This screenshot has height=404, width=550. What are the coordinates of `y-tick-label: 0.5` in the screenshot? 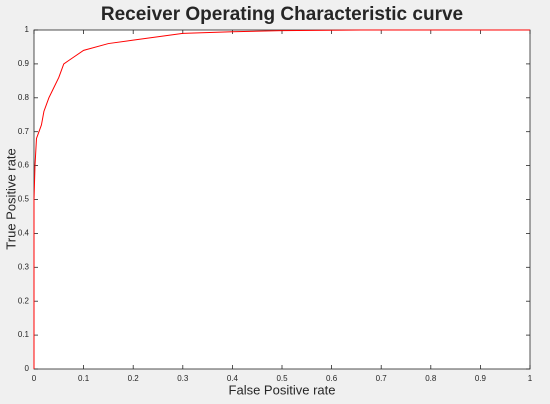 It's located at (24, 199).